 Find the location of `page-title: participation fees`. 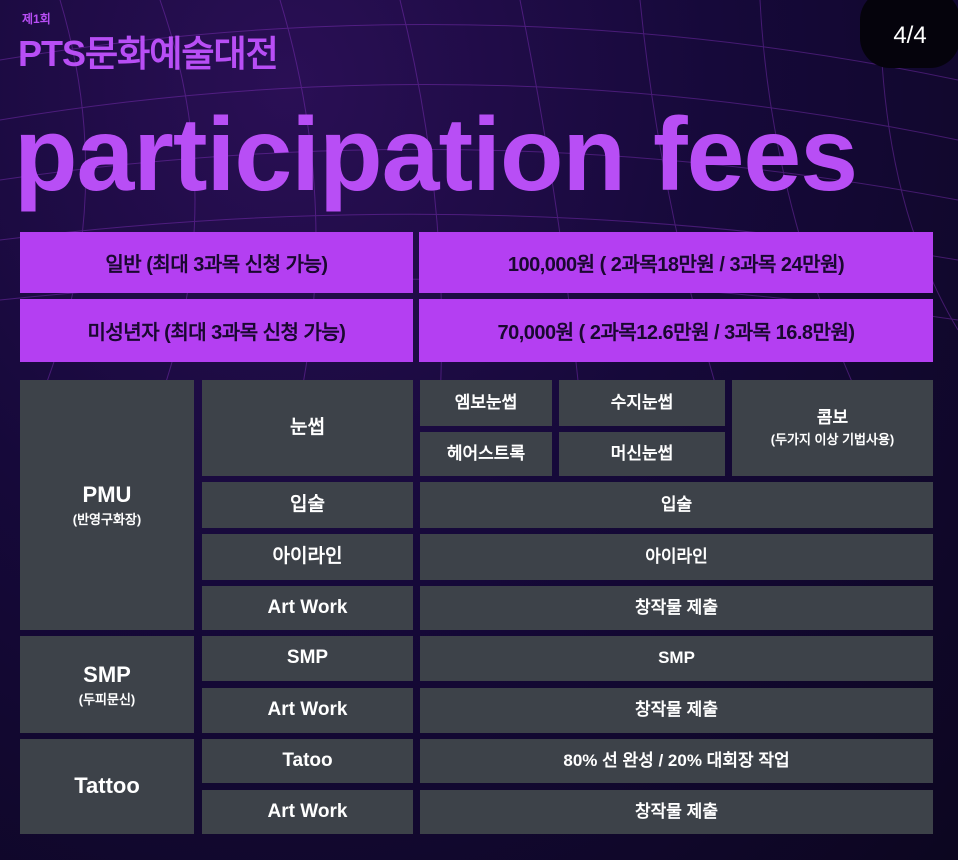

page-title: participation fees is located at coordinates (436, 155).